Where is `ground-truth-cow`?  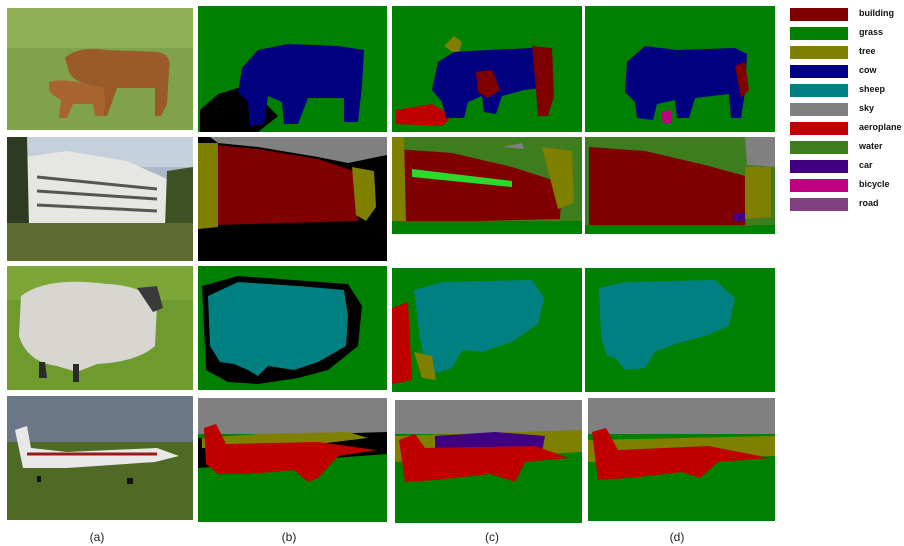
ground-truth-cow is located at coordinates (292, 69).